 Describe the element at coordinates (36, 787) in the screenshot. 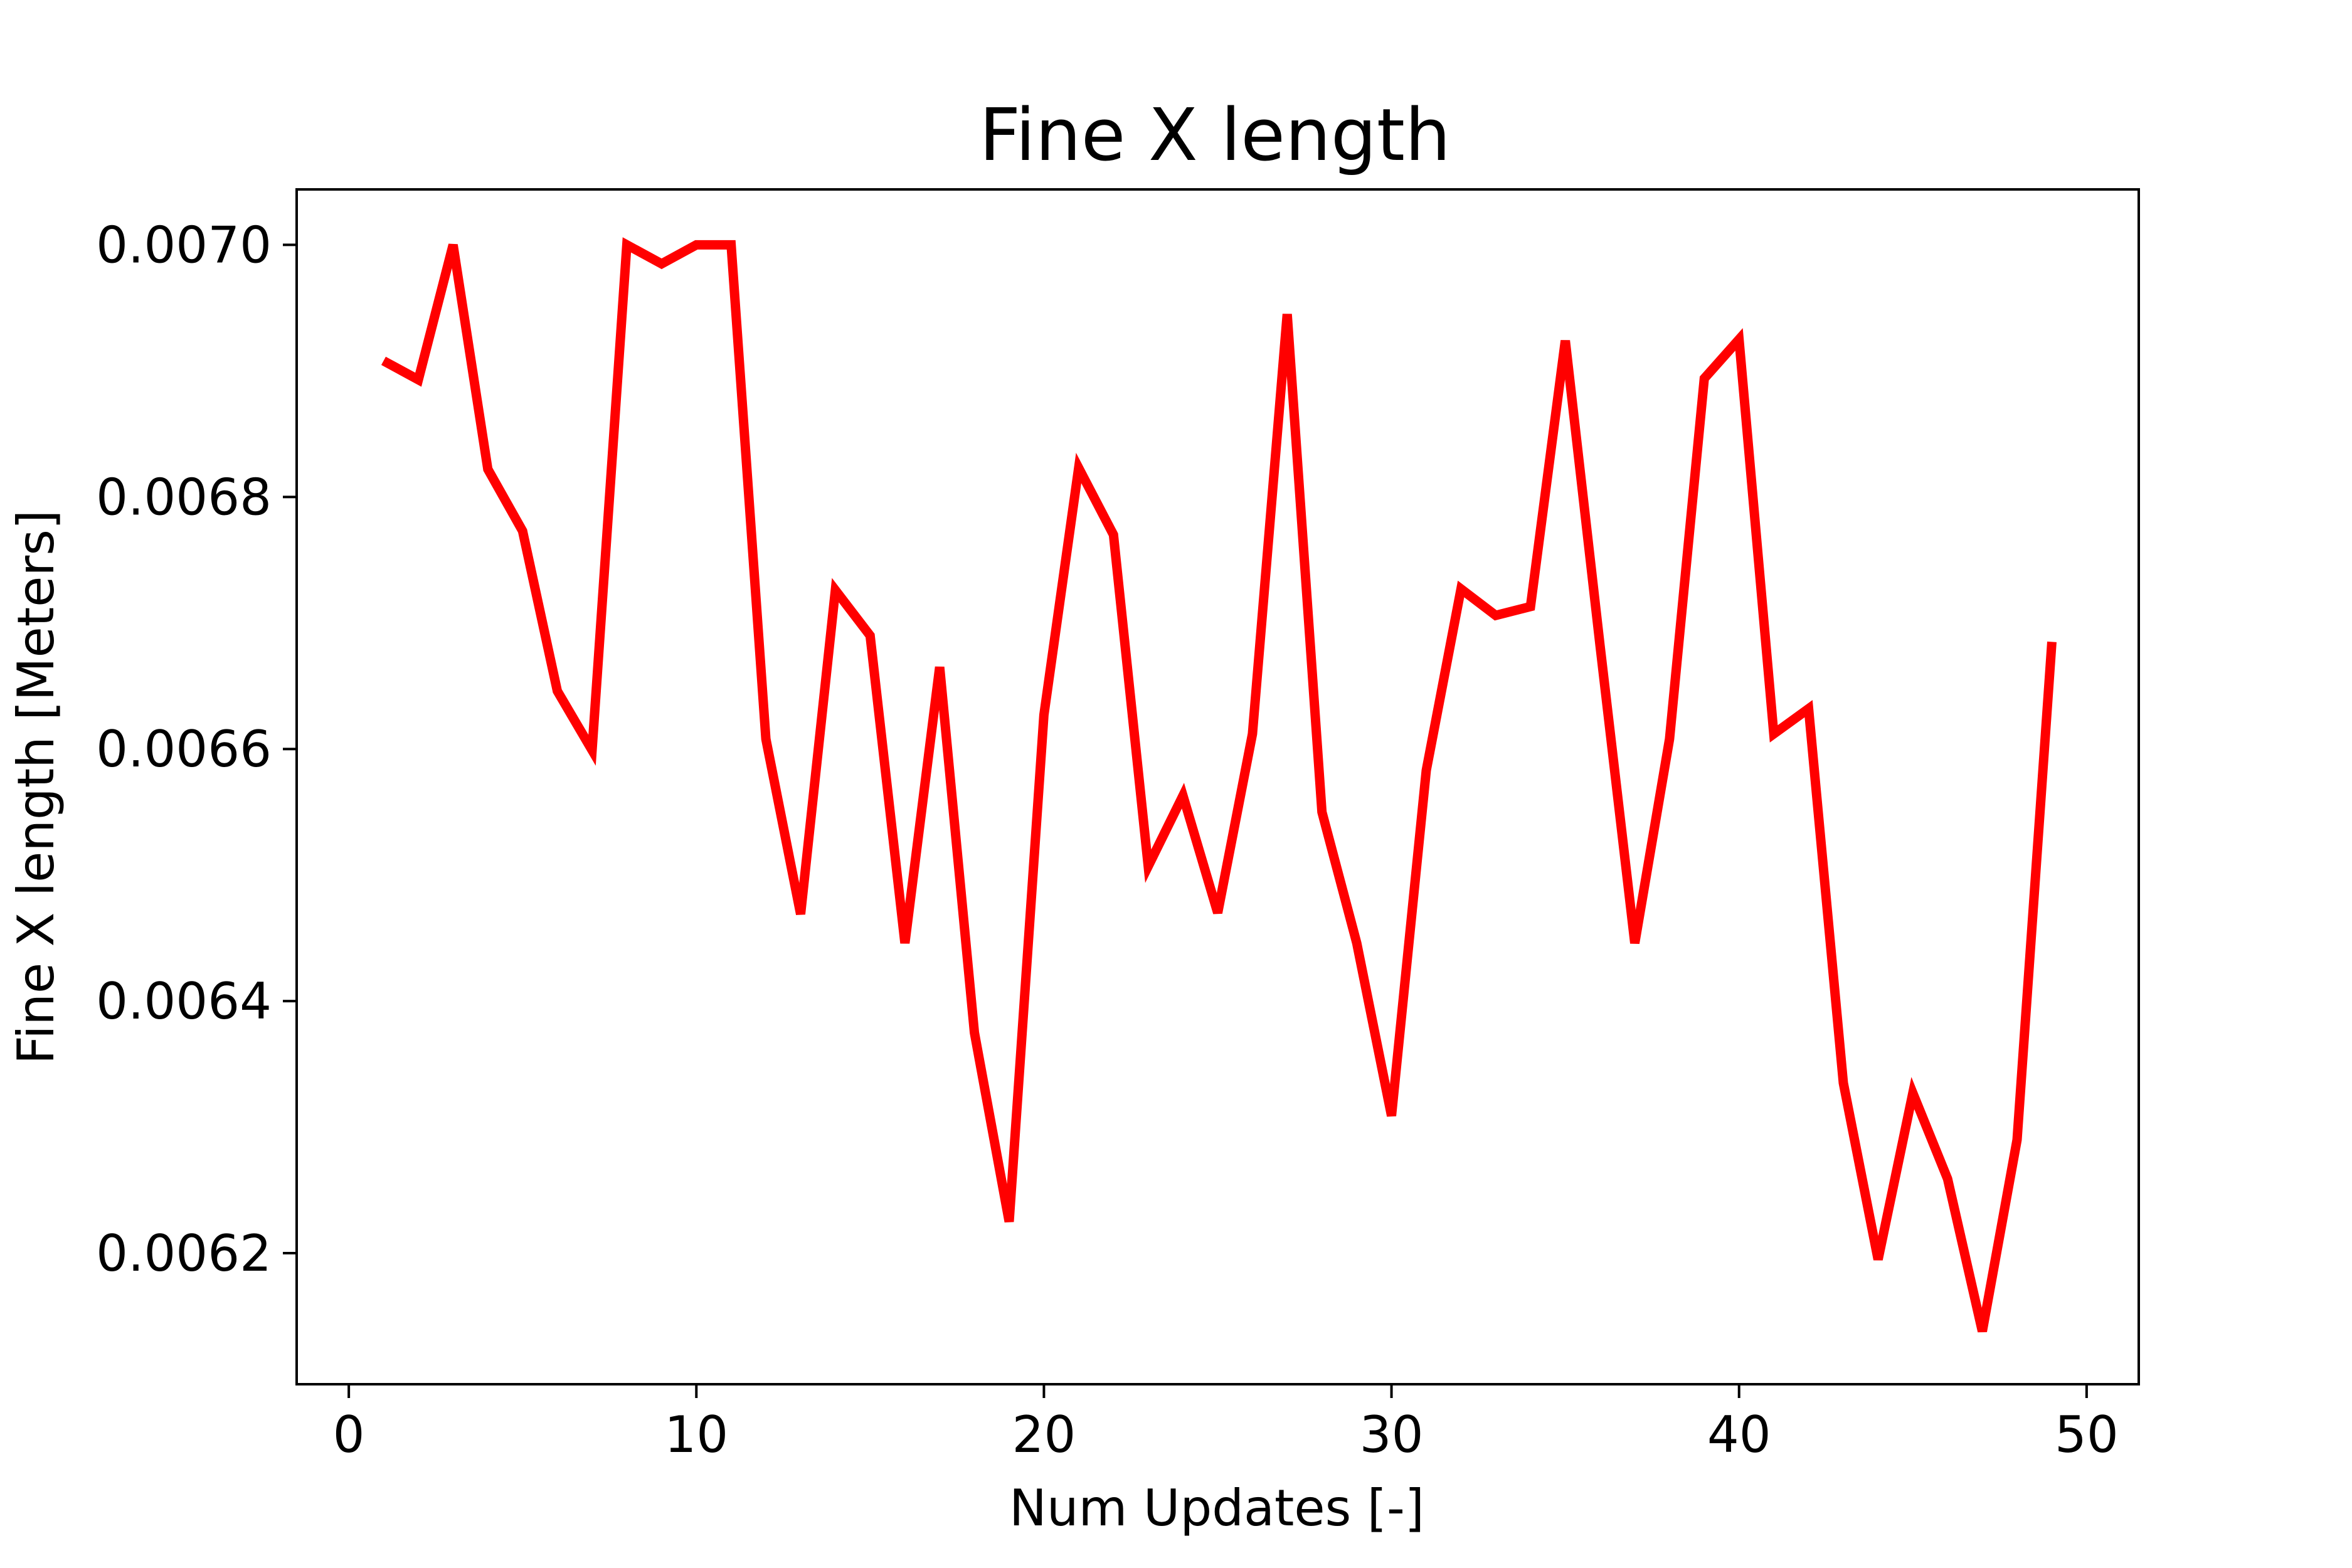

I see `y-axis-label: Fine X length [Meters]` at that location.